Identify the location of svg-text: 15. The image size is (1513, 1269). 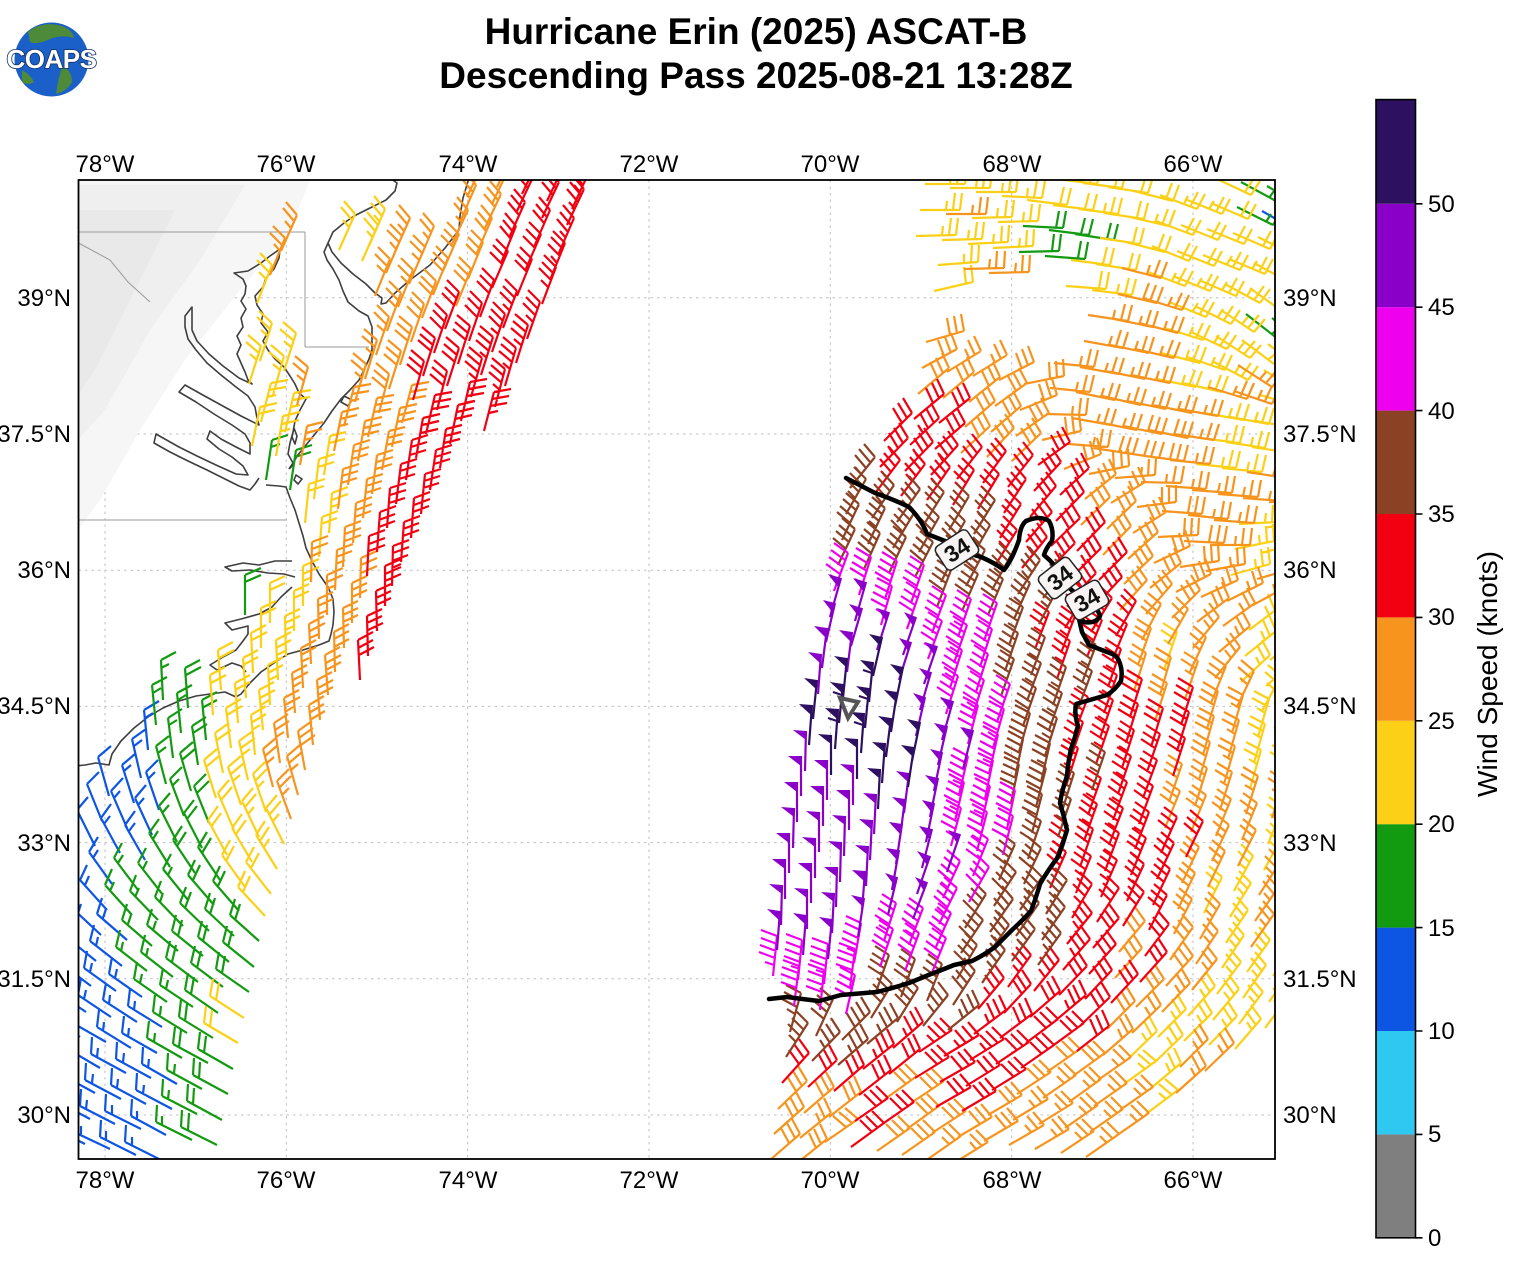
(1441, 928).